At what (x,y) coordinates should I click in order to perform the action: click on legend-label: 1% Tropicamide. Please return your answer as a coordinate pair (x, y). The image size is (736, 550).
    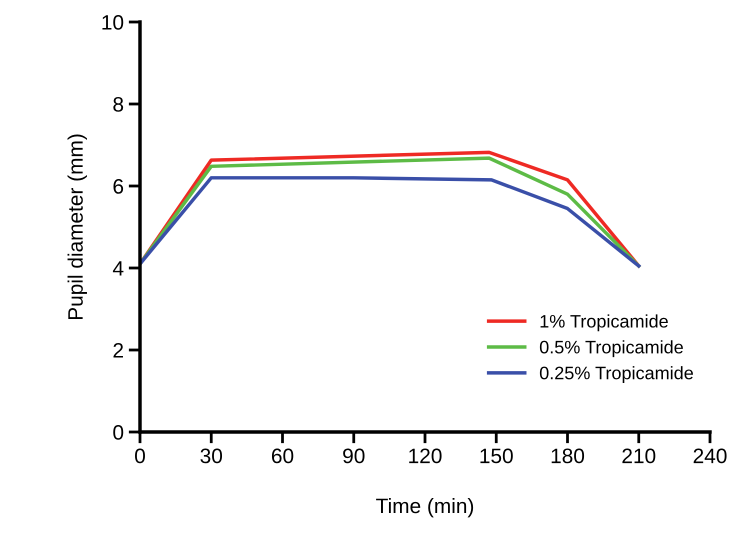
    Looking at the image, I should click on (604, 323).